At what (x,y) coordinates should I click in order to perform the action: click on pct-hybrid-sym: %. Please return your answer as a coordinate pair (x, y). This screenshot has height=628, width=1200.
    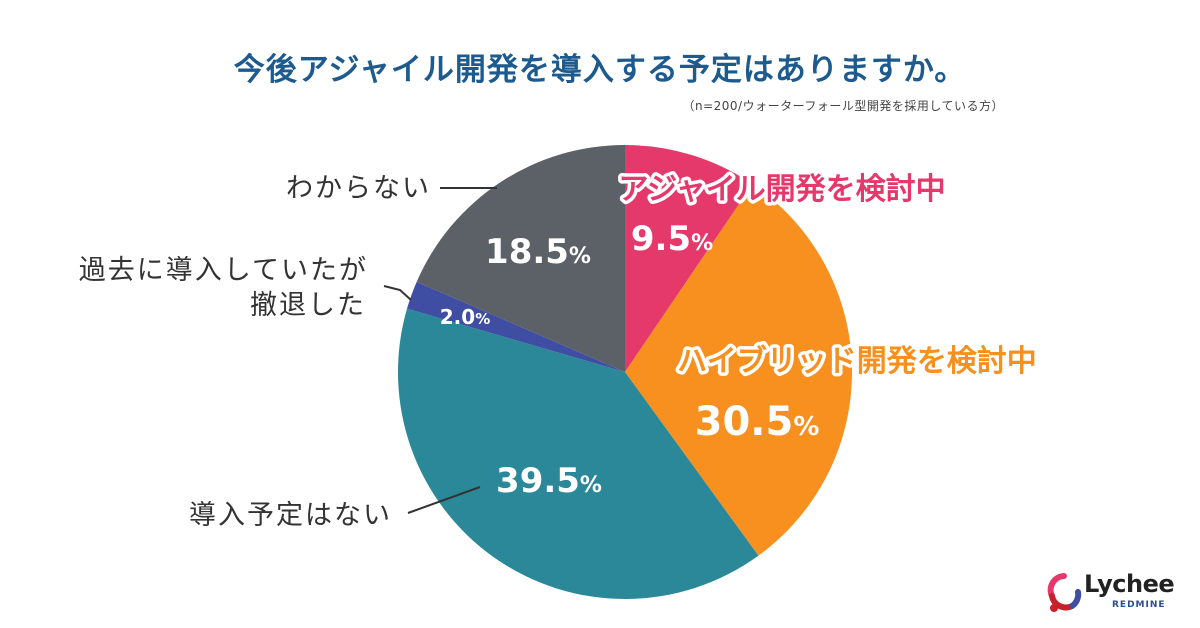
    Looking at the image, I should click on (806, 427).